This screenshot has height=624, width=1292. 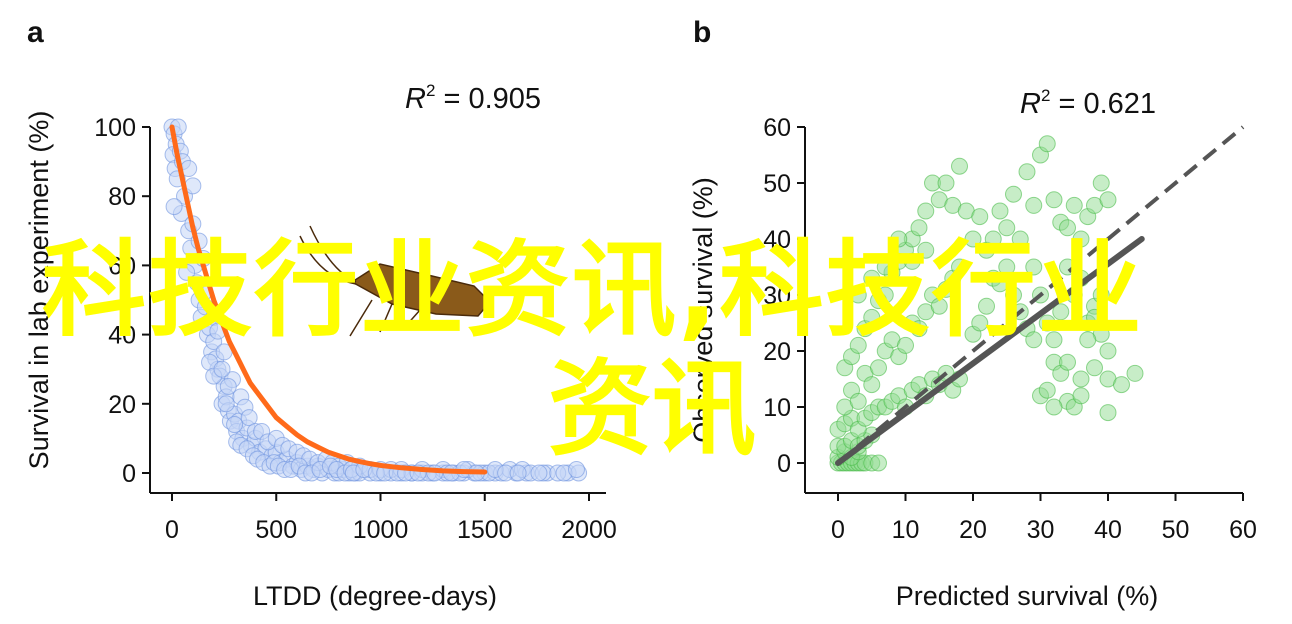 I want to click on panel-b-x-tick-label: 10, so click(x=906, y=530).